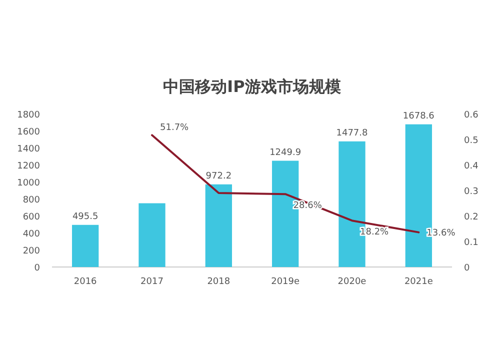 The height and width of the screenshot is (362, 500). What do you see at coordinates (467, 269) in the screenshot?
I see `y2-tick-label: 0` at bounding box center [467, 269].